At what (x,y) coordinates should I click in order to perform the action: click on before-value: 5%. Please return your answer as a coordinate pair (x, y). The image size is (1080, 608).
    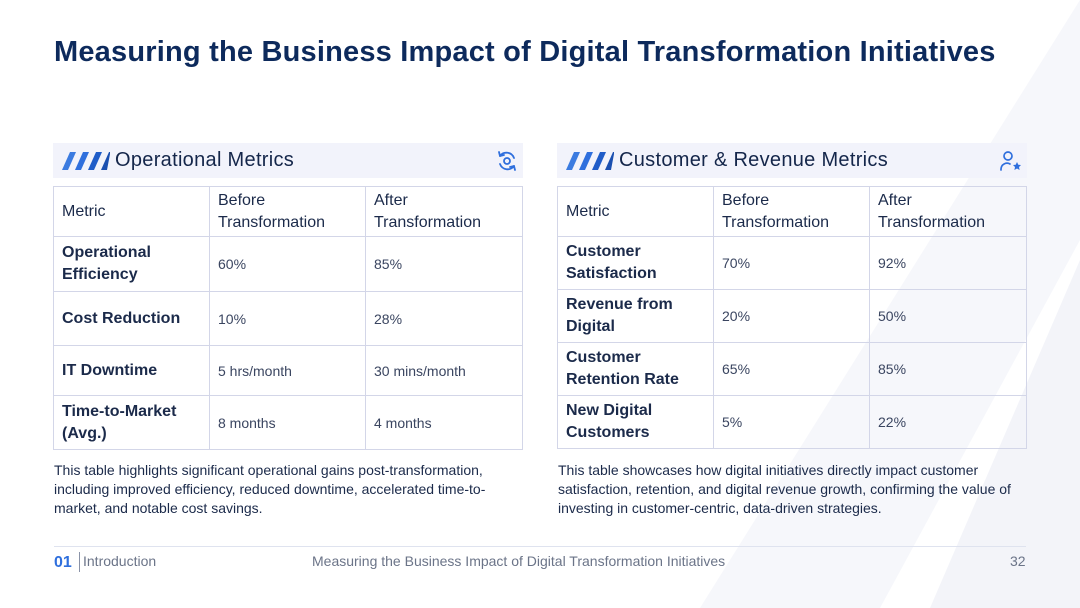
    Looking at the image, I should click on (791, 422).